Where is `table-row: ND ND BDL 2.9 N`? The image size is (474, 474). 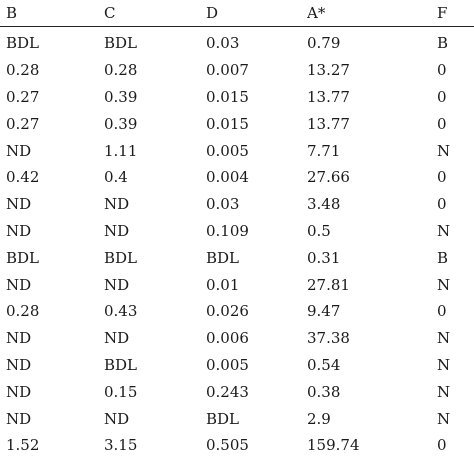
table-row: ND ND BDL 2.9 N is located at coordinates (237, 418).